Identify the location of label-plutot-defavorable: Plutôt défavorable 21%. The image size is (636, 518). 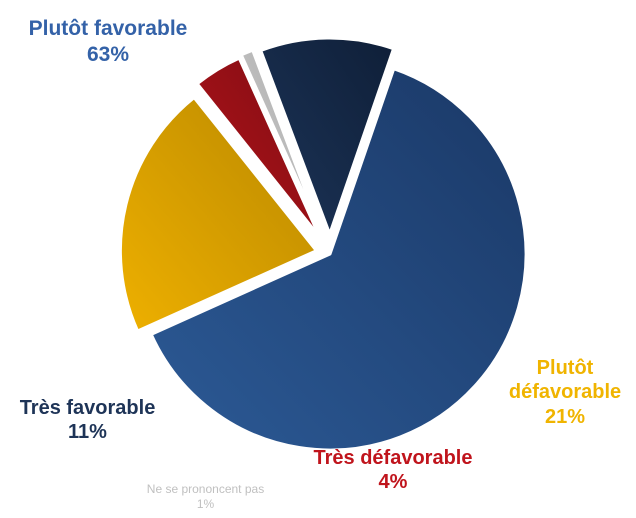
(565, 392).